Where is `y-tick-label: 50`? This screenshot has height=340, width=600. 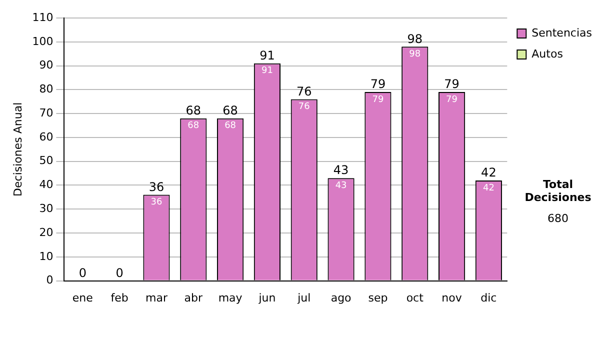 y-tick-label: 50 is located at coordinates (46, 161).